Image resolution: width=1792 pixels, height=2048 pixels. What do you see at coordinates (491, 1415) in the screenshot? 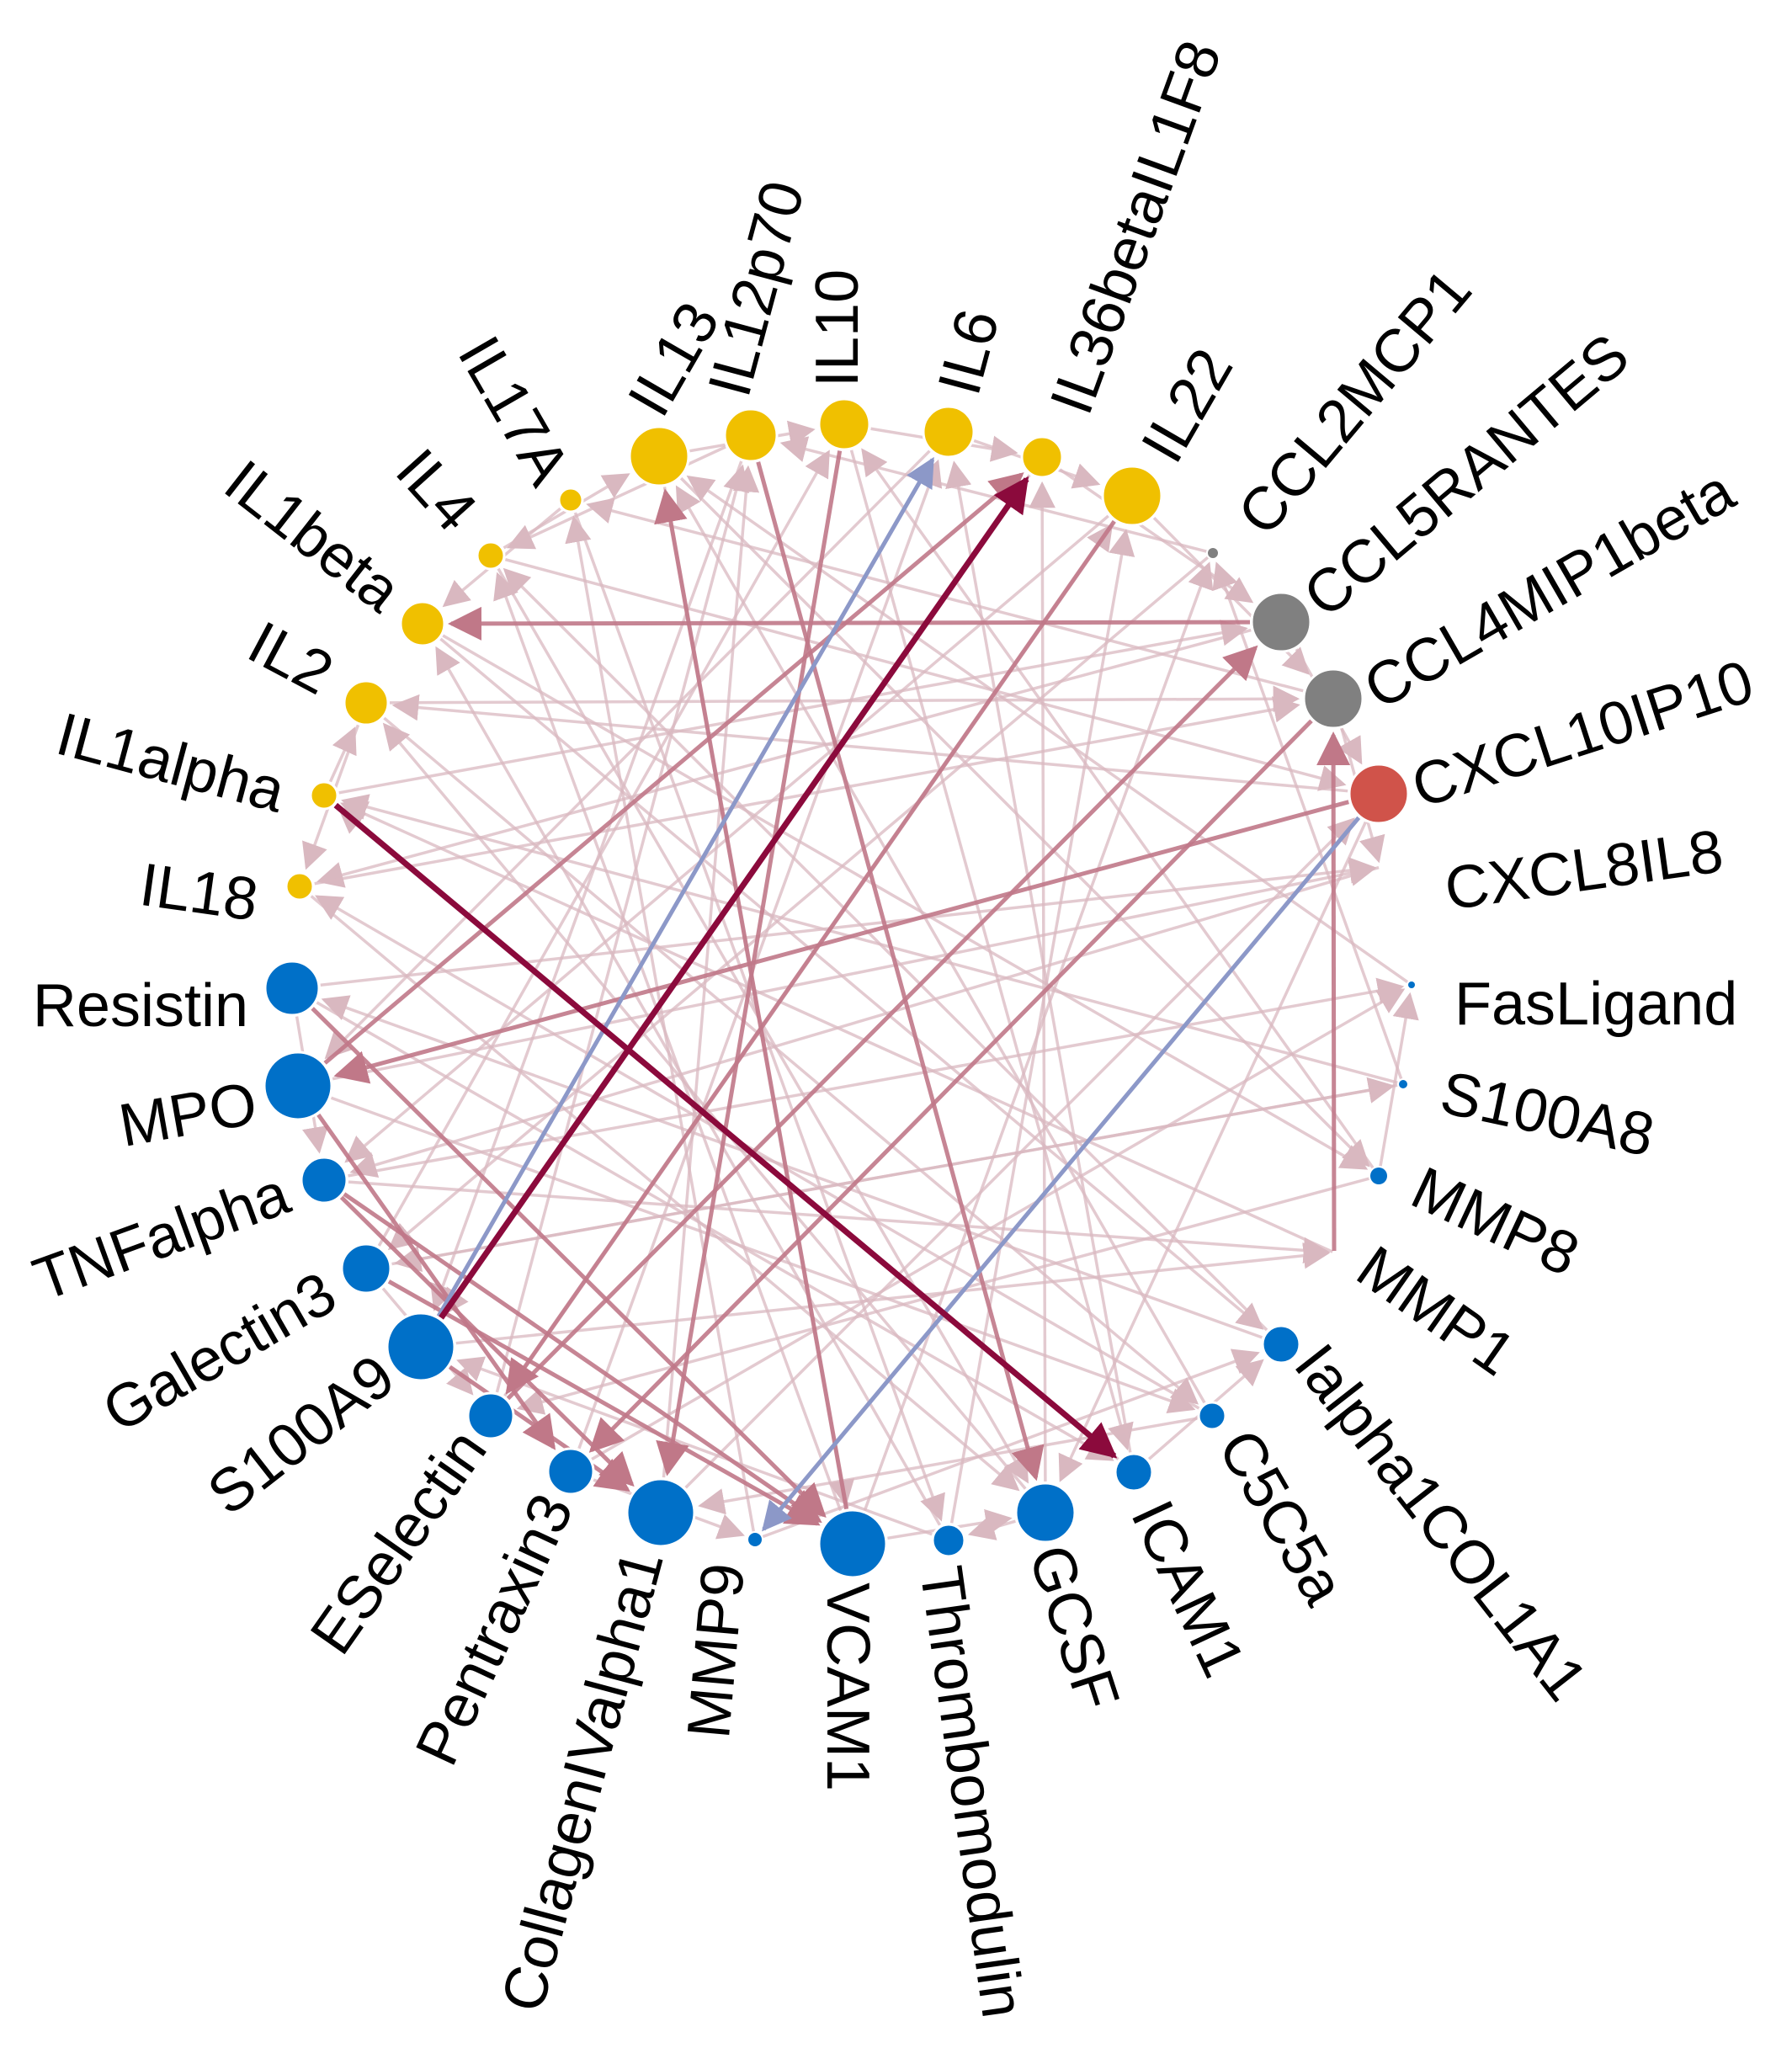
I see `node-ESelectin` at bounding box center [491, 1415].